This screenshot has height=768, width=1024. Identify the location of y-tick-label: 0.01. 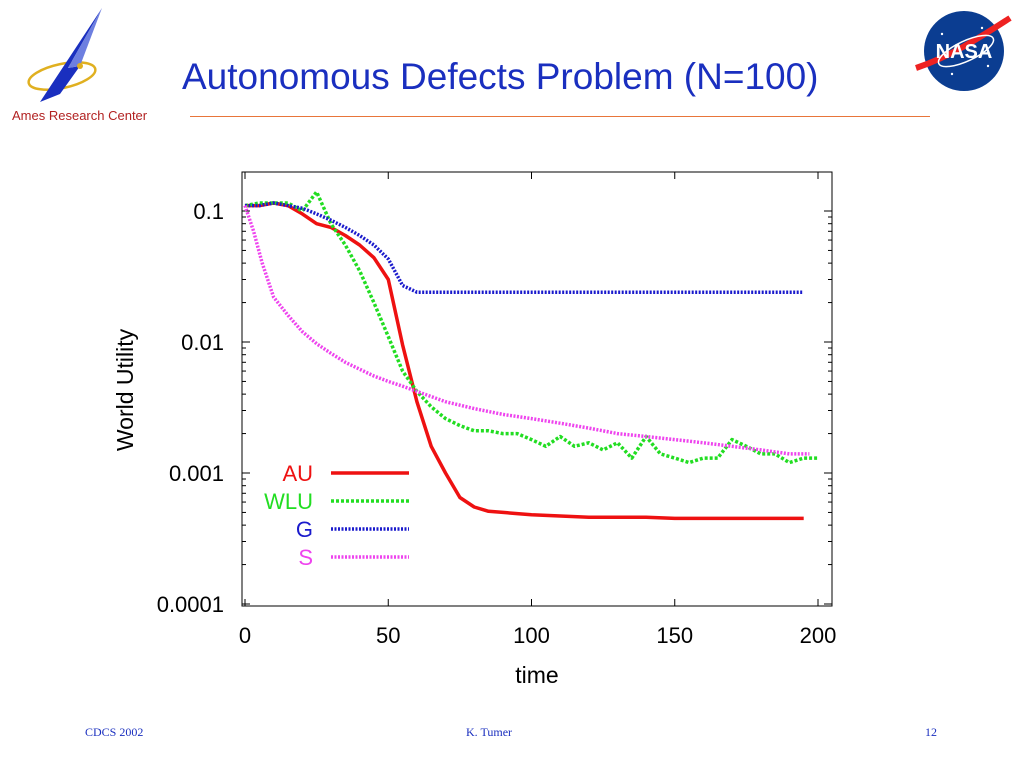
(202, 342).